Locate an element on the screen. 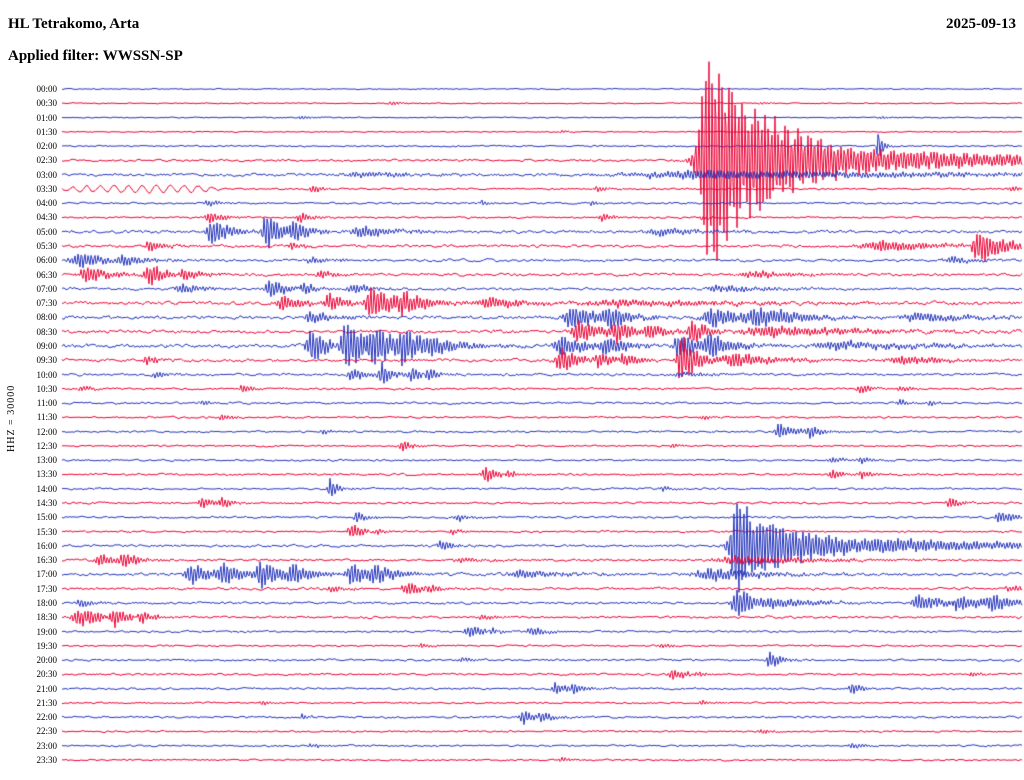  time-label: 17:30 is located at coordinates (46, 588).